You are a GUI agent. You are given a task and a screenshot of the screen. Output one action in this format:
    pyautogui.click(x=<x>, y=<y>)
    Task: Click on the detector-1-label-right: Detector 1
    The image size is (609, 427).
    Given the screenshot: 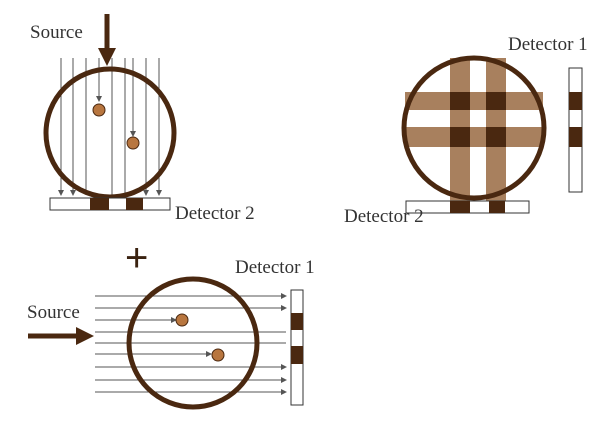 What is the action you would take?
    pyautogui.click(x=548, y=44)
    